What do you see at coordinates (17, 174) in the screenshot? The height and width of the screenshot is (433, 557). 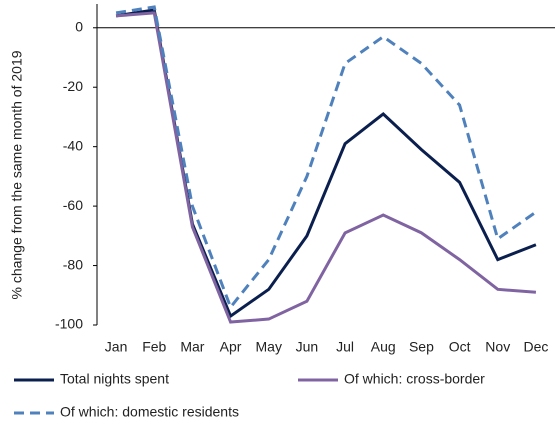 I see `y-axis-label: % change from the same month of 2019` at bounding box center [17, 174].